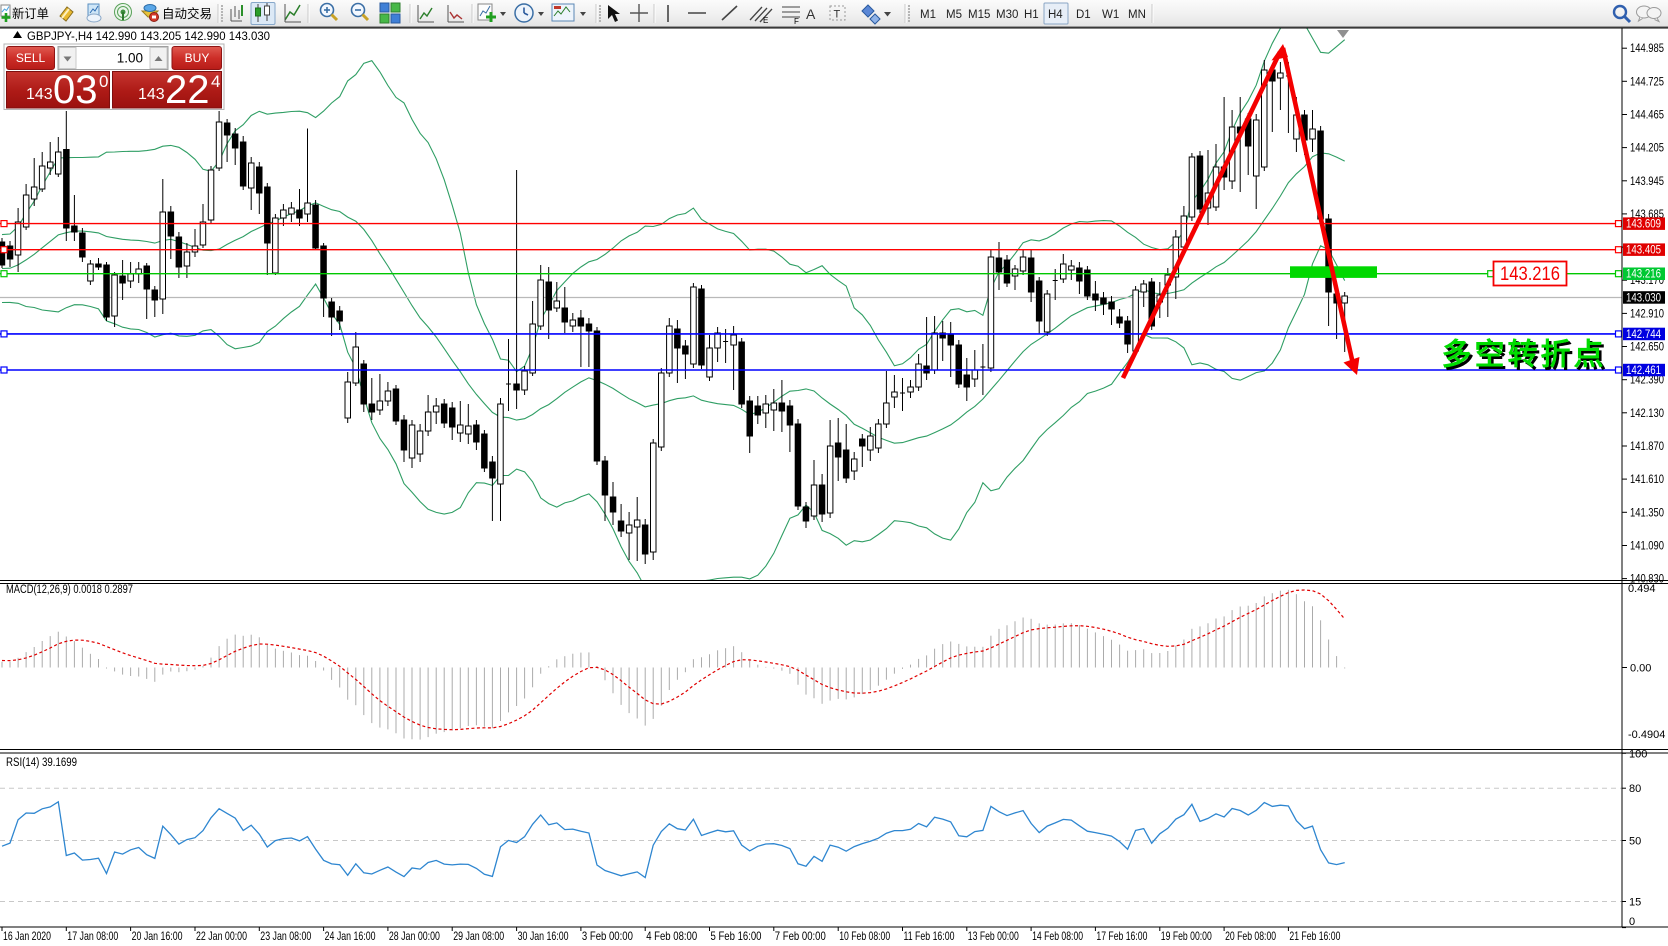 The image size is (1668, 946). I want to click on svg-text: 142.744, so click(1644, 335).